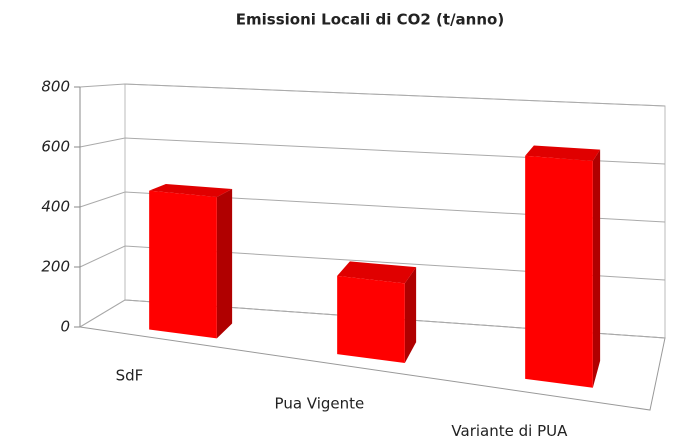  What do you see at coordinates (509, 429) in the screenshot?
I see `x-tick-label: Variante di PUA` at bounding box center [509, 429].